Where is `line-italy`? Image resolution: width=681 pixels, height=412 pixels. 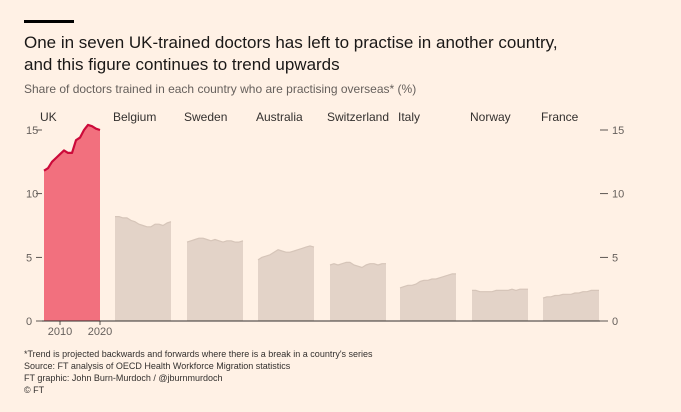
line-italy is located at coordinates (427, 281).